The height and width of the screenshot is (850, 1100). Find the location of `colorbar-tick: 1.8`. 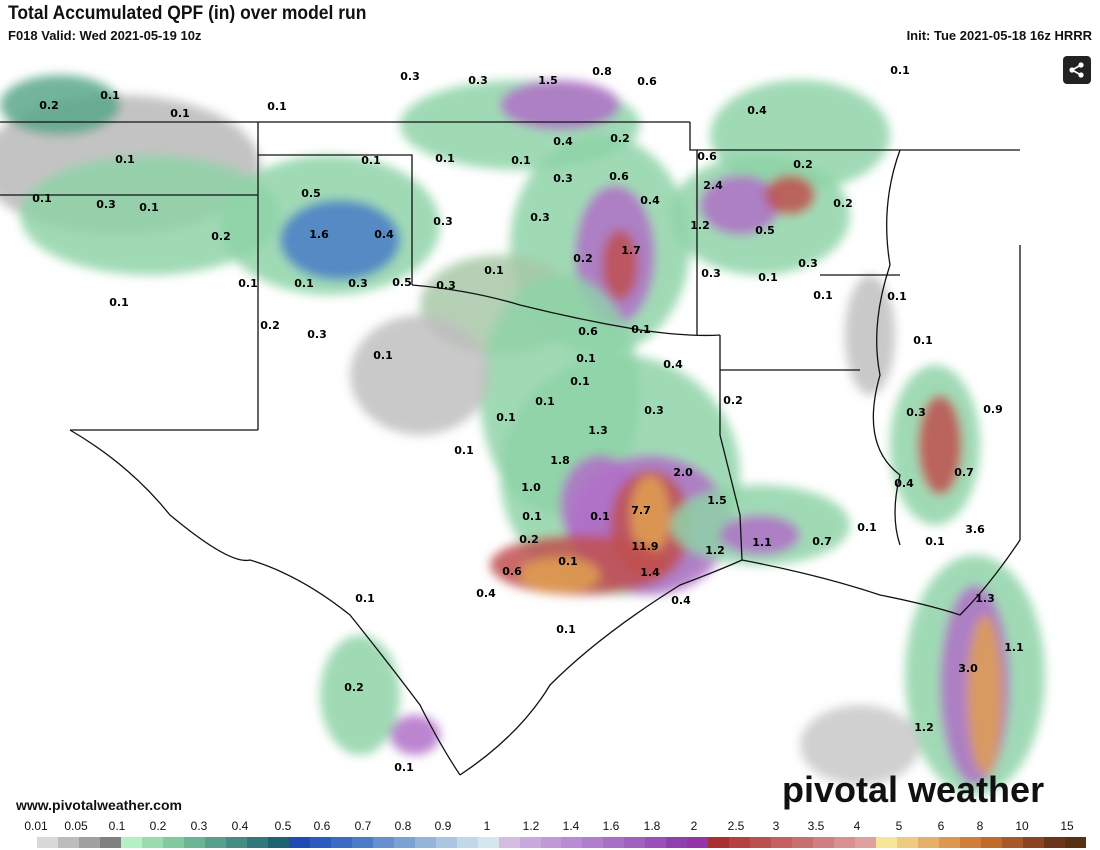

colorbar-tick: 1.8 is located at coordinates (652, 826).